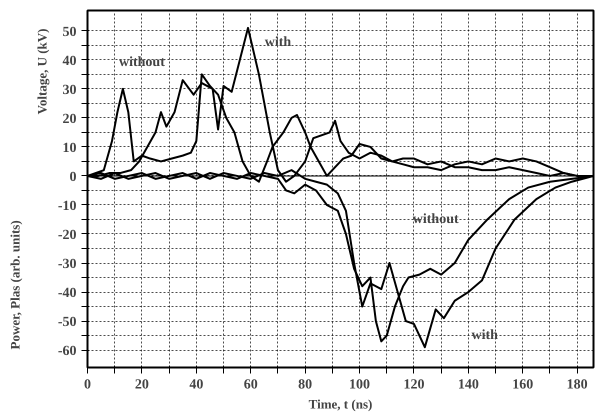 This screenshot has height=414, width=601. Describe the element at coordinates (69, 61) in the screenshot. I see `y-tick-label: 40` at that location.